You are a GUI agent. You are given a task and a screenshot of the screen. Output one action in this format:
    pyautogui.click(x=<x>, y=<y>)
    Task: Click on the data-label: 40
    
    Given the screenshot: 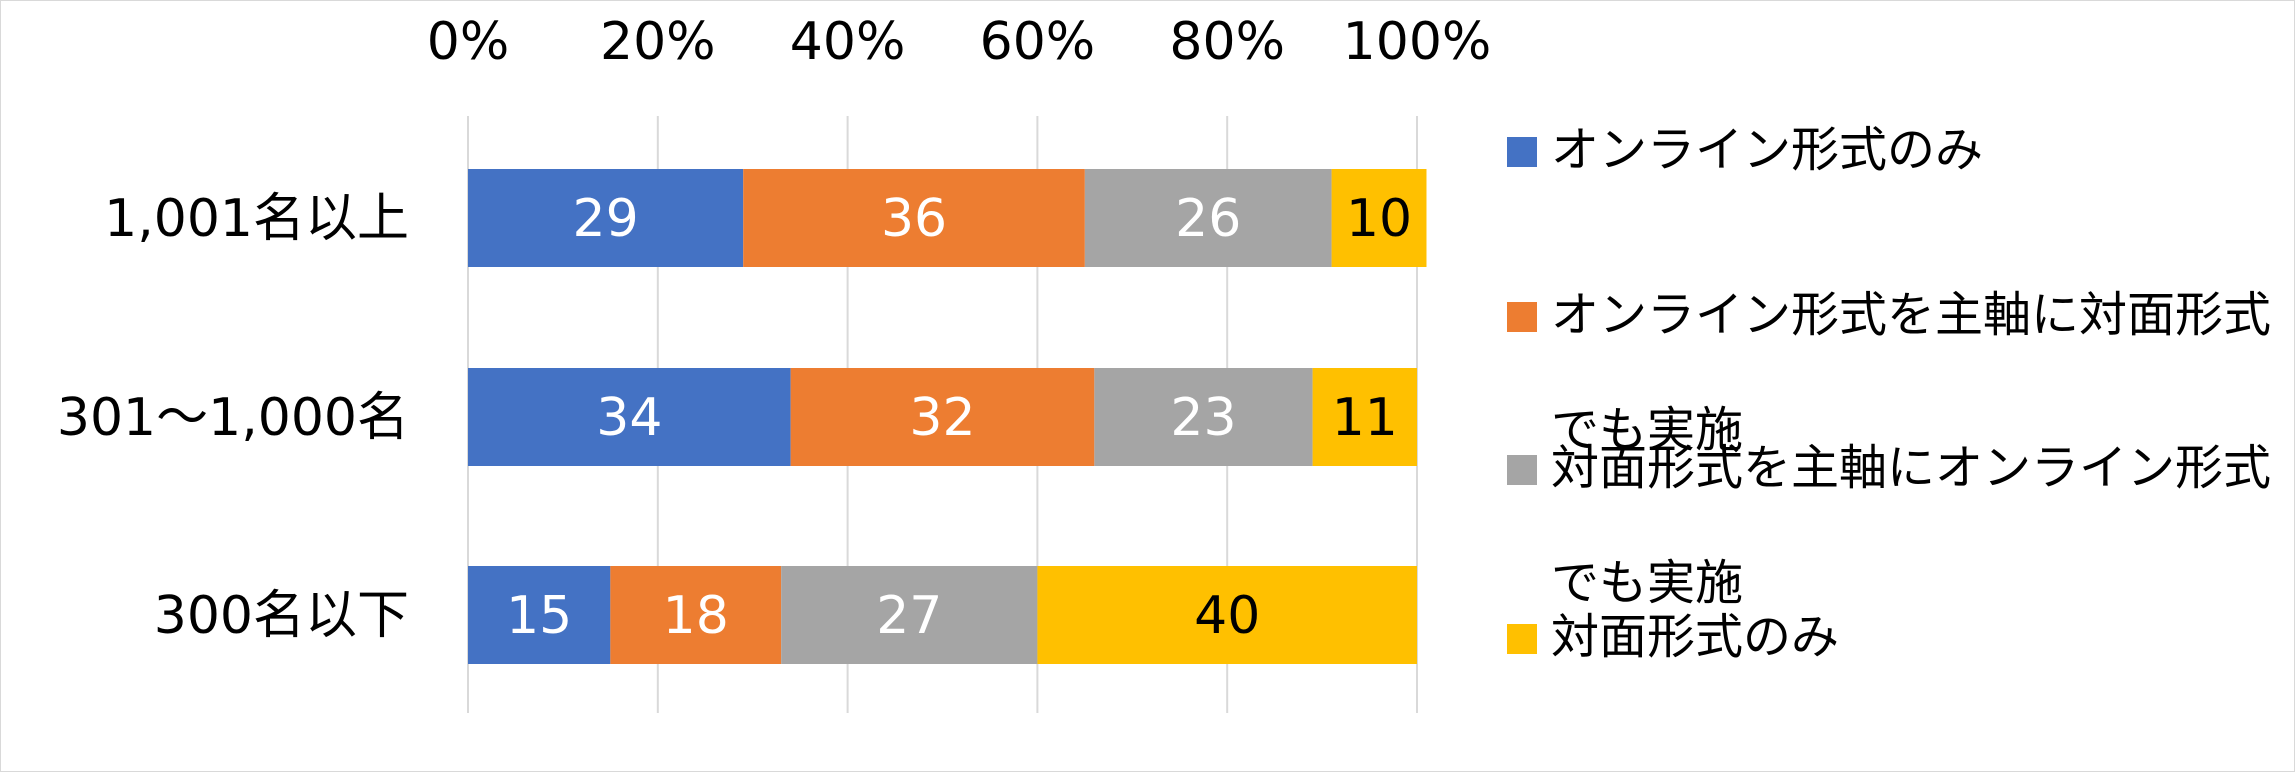 What is the action you would take?
    pyautogui.click(x=1227, y=616)
    